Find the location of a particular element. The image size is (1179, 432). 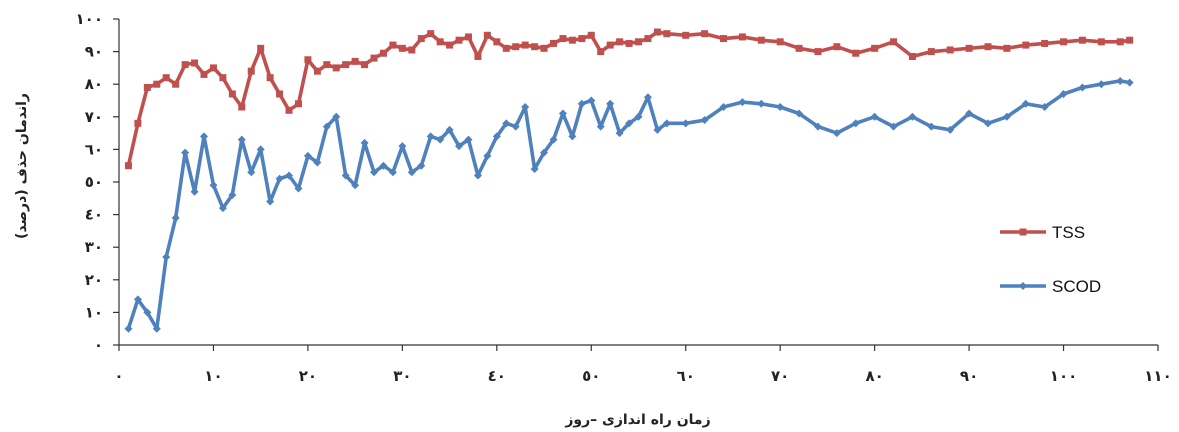

legend: TSS SCOD is located at coordinates (1050, 259).